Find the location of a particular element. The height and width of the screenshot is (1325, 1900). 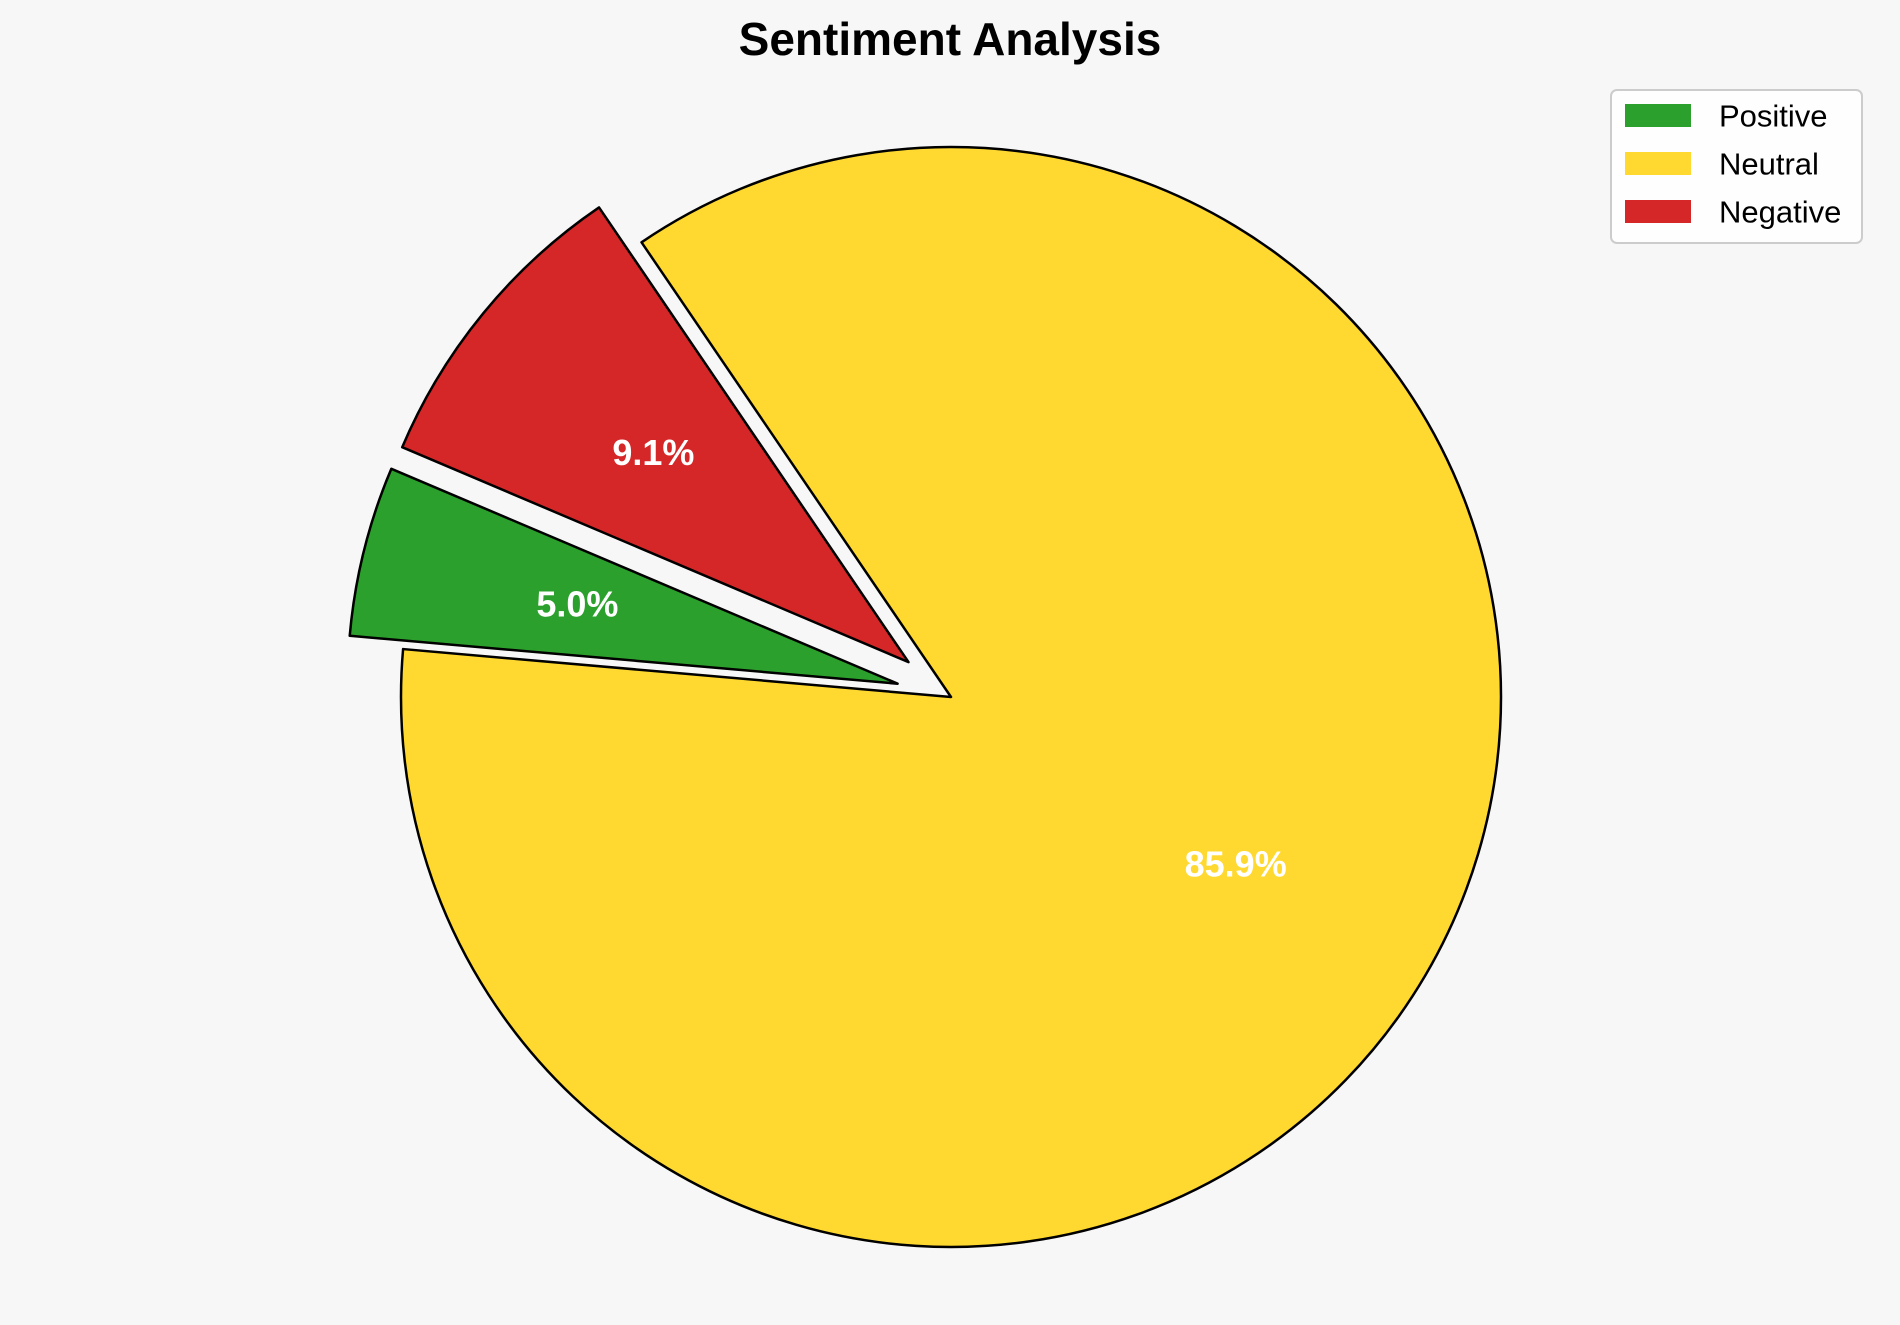

legend-label-negative: Negative is located at coordinates (1780, 212).